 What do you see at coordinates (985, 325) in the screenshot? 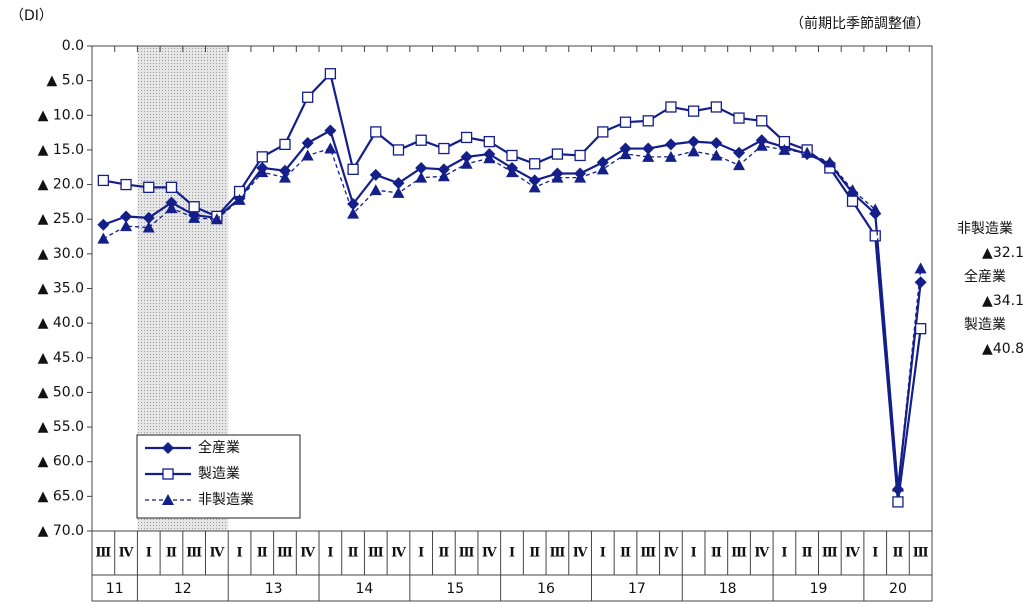
I see `end-label-name: 製造業` at bounding box center [985, 325].